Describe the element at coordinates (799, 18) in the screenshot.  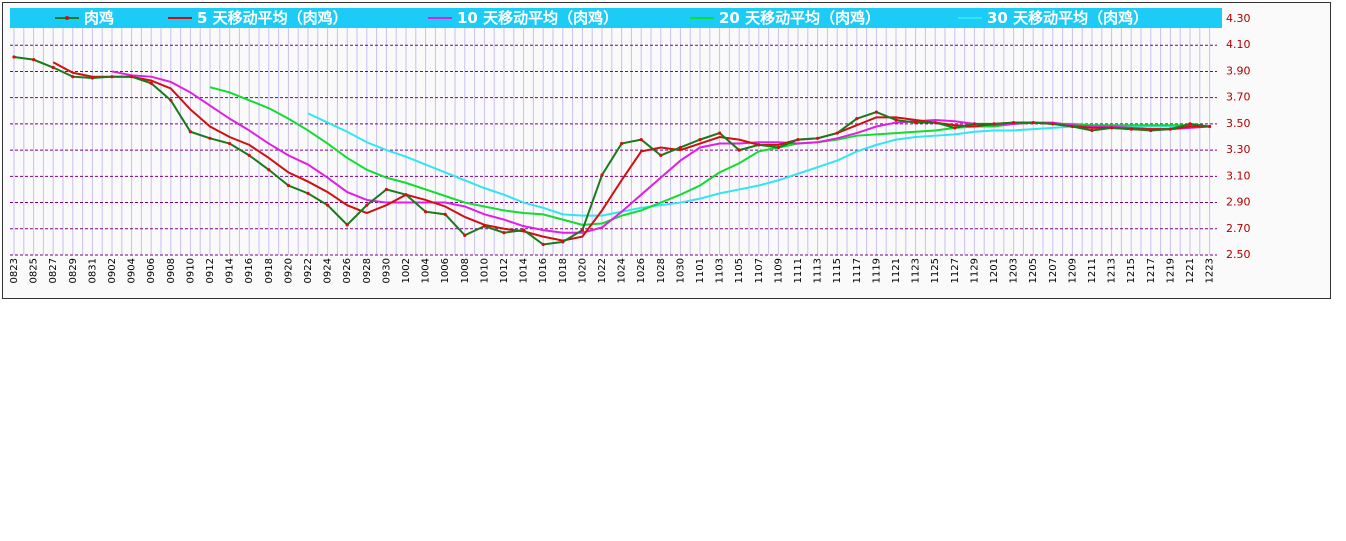
I see `legend-label: 20 天移动平均（肉鸡）` at that location.